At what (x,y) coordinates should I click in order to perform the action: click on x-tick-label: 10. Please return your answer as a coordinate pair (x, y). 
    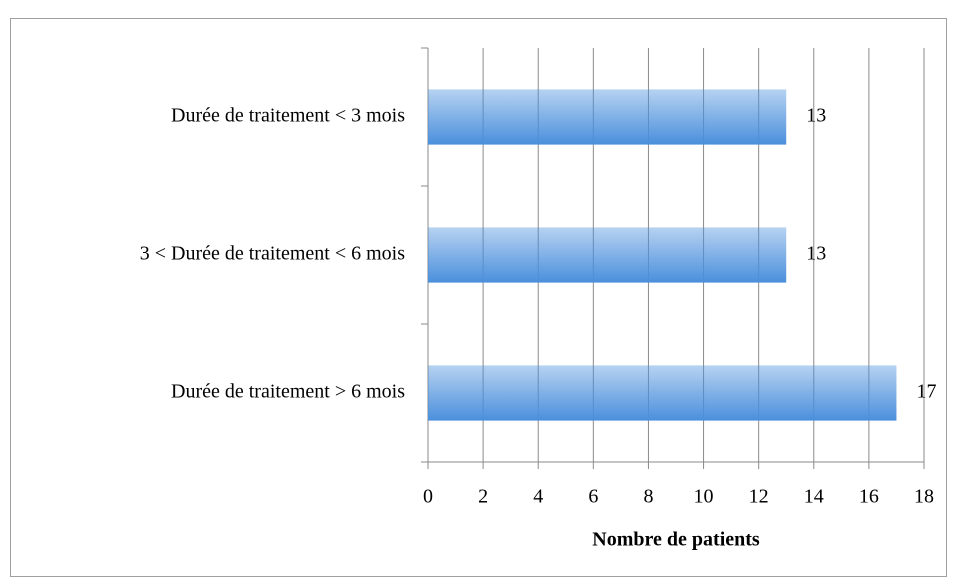
    Looking at the image, I should click on (704, 497).